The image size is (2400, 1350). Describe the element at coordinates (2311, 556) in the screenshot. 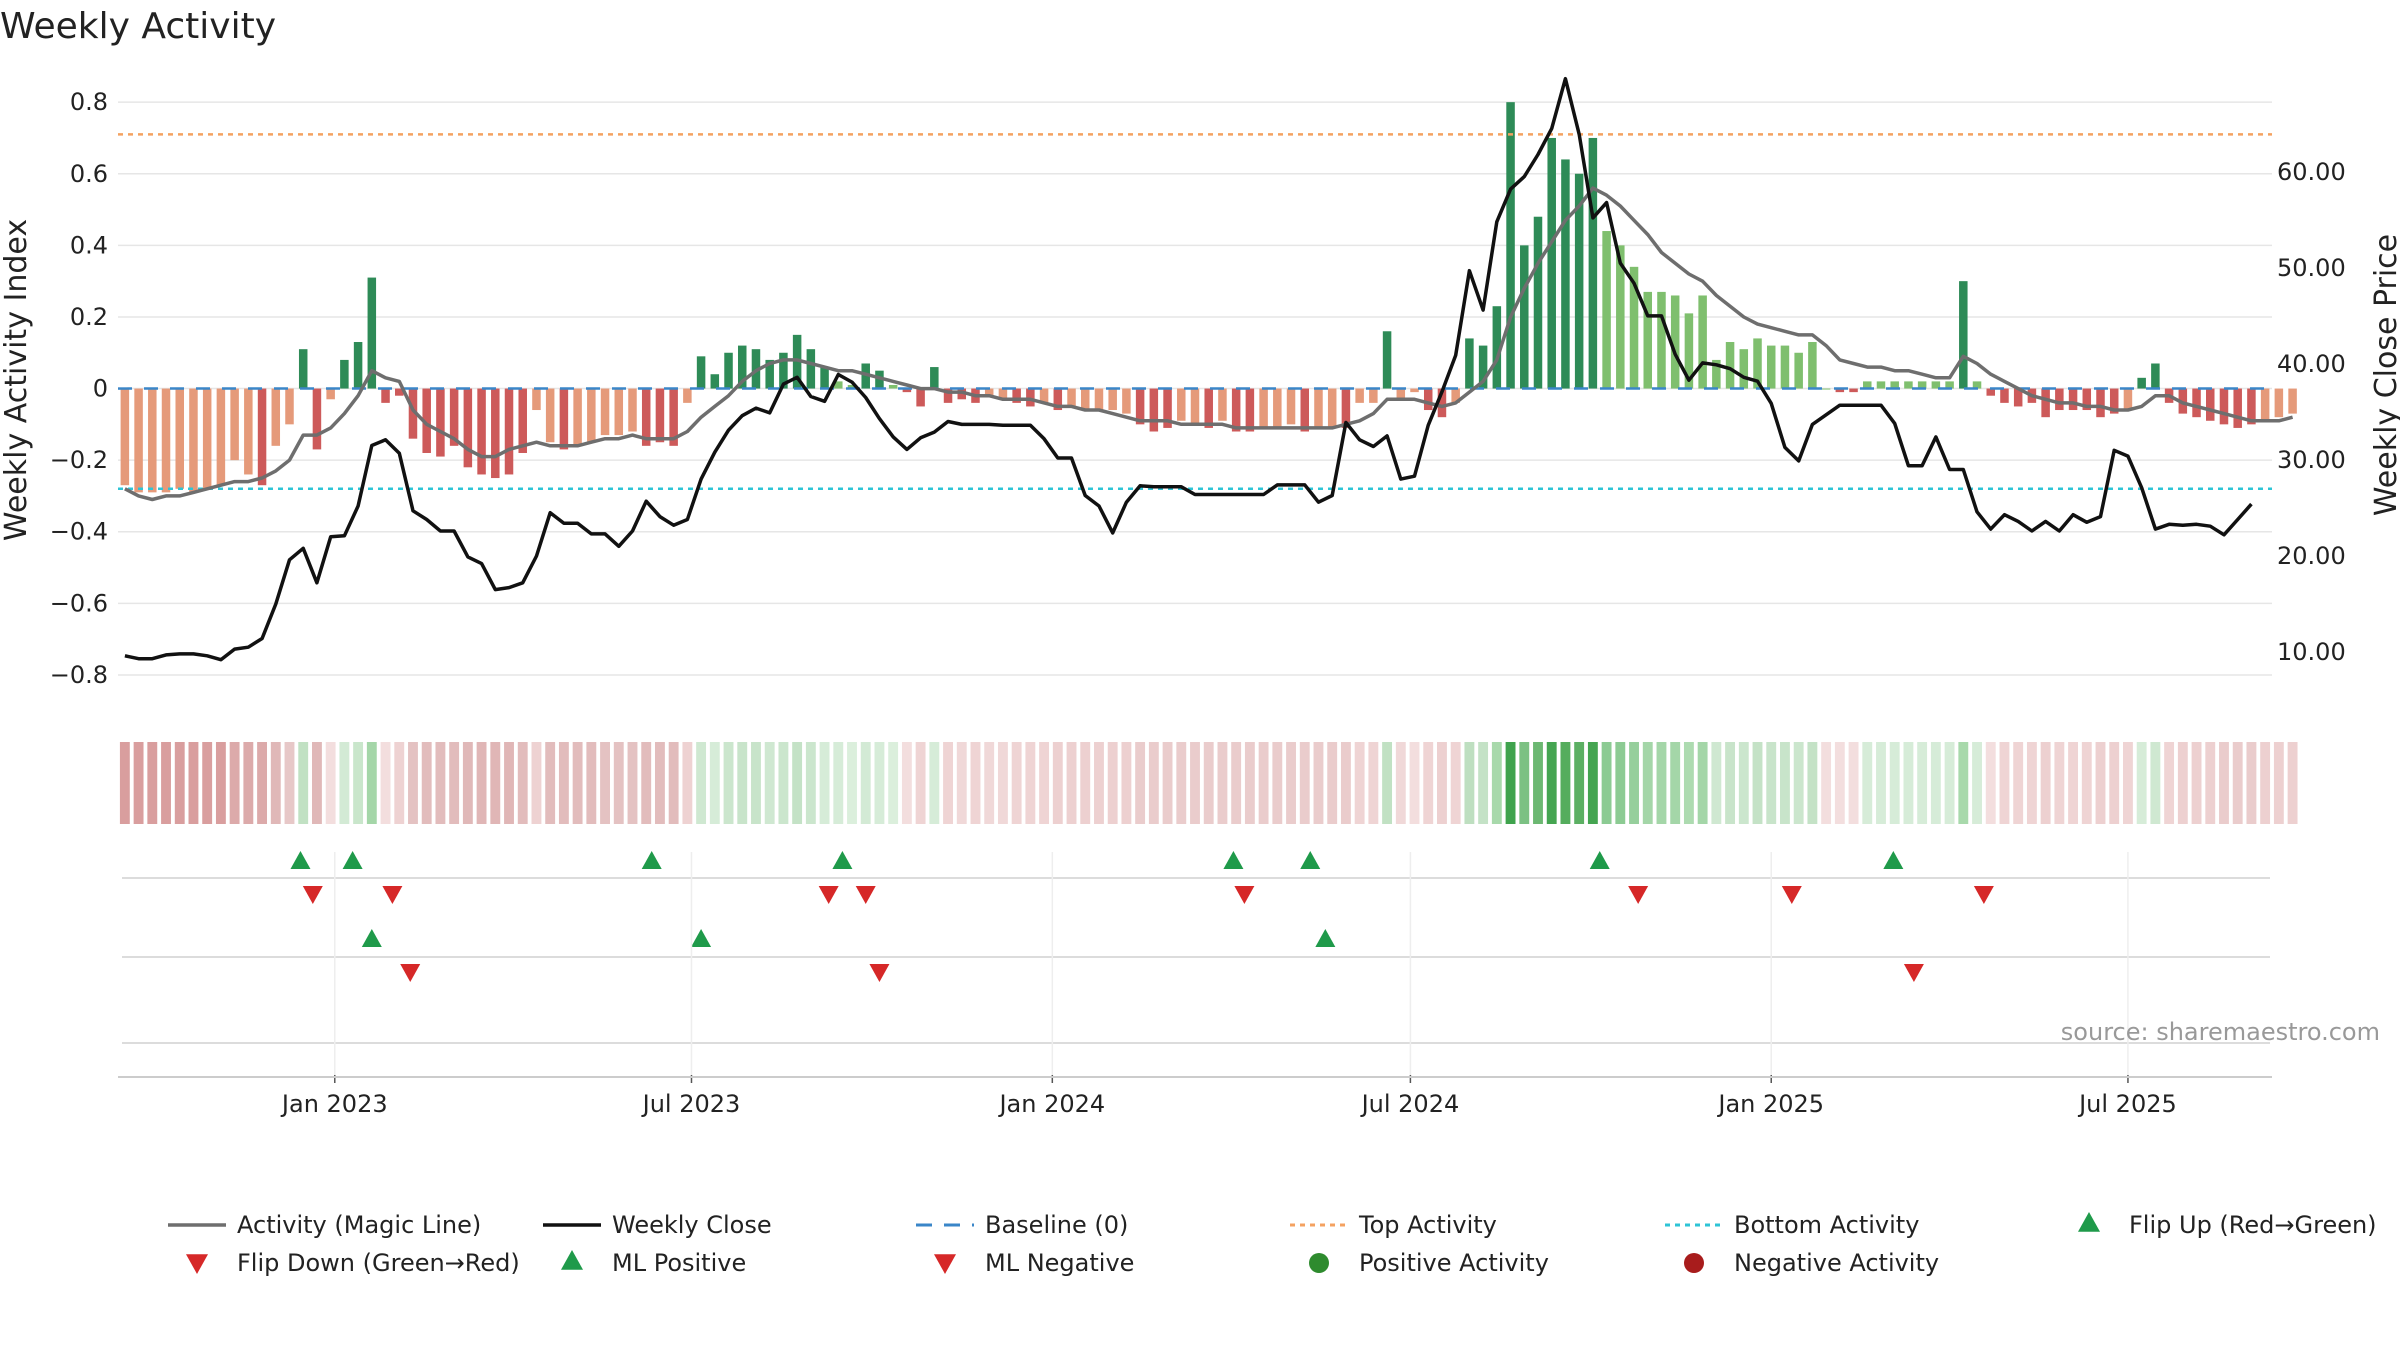

I see `right-tick-label: 20.00` at that location.